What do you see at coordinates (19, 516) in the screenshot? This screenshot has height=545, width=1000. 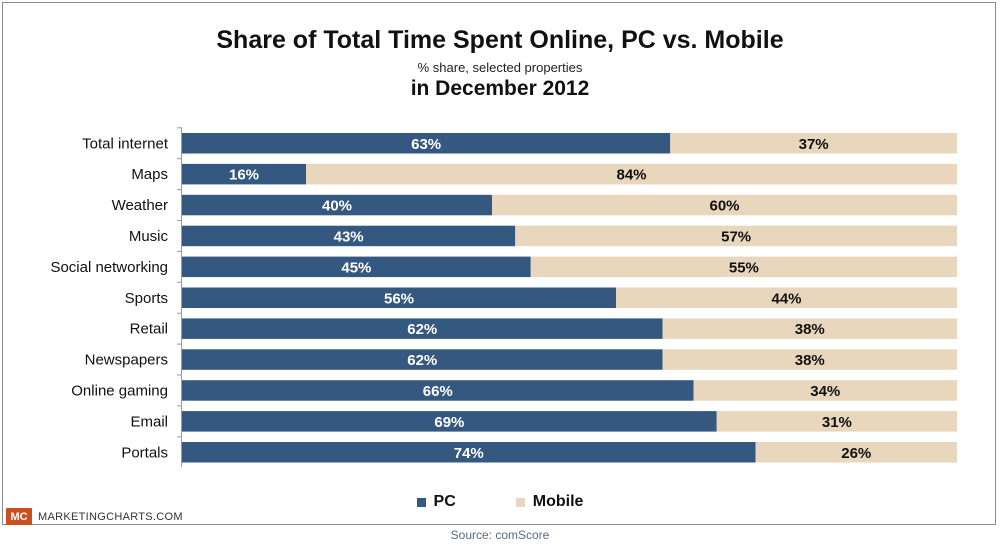 I see `logo-mark: MC` at bounding box center [19, 516].